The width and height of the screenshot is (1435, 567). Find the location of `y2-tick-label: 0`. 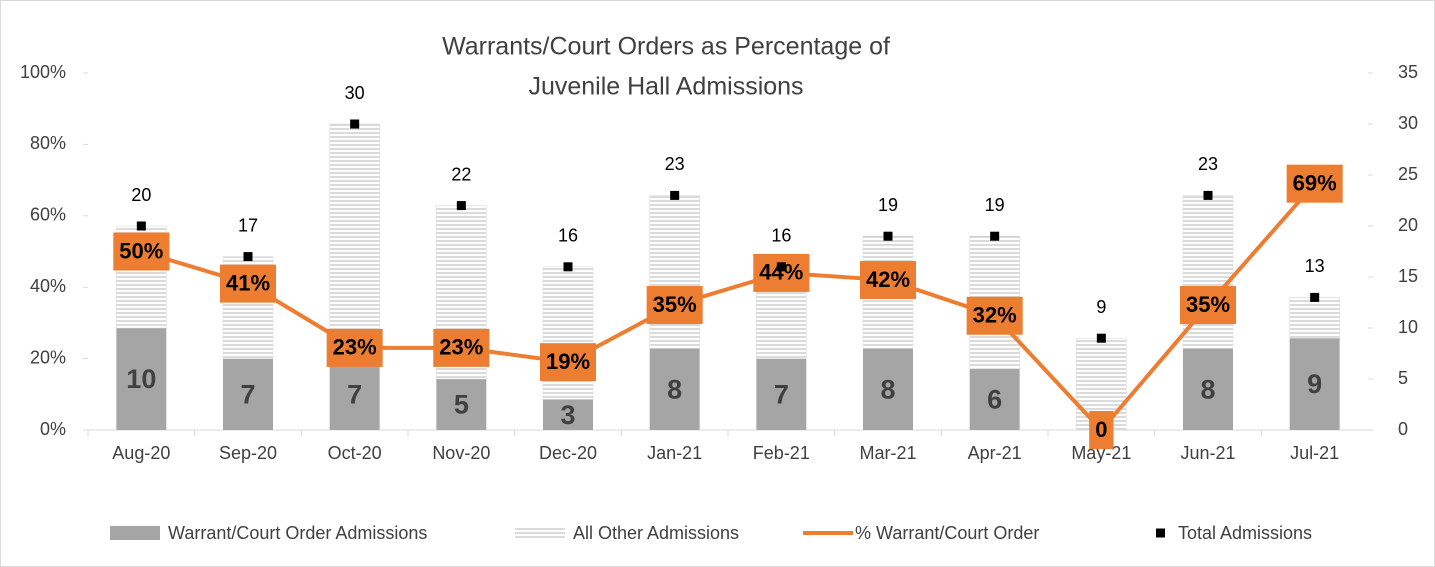

y2-tick-label: 0 is located at coordinates (1403, 429).